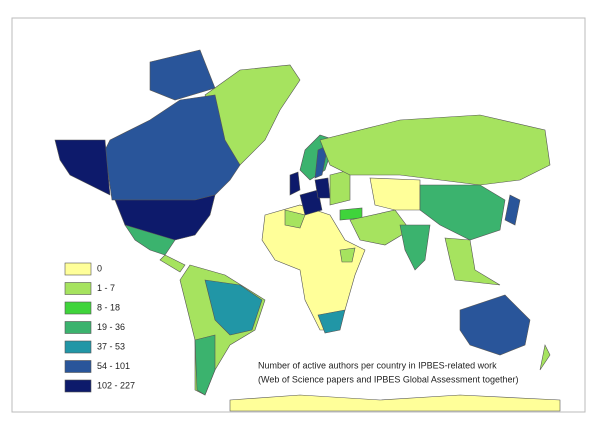 The image size is (600, 425). I want to click on brazil, so click(233, 307).